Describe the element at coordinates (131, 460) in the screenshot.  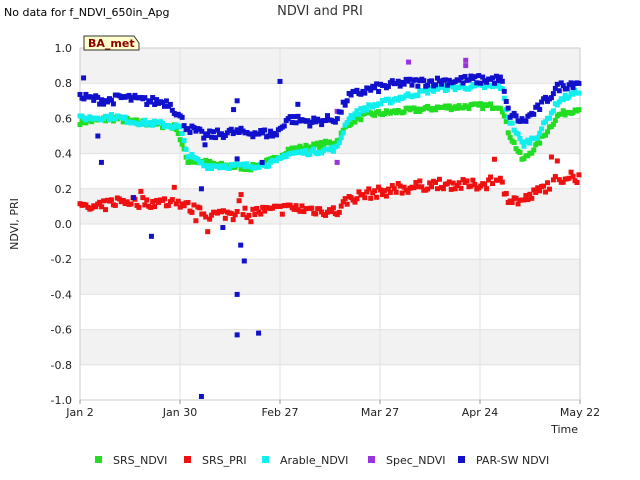
I see `legend-item: SRS_NDVI` at that location.